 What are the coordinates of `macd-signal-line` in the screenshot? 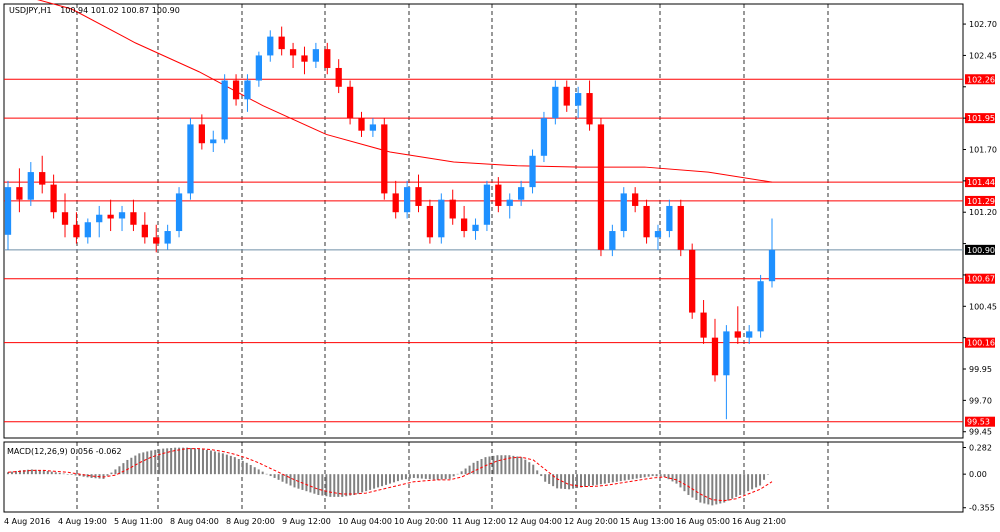 It's located at (390, 475).